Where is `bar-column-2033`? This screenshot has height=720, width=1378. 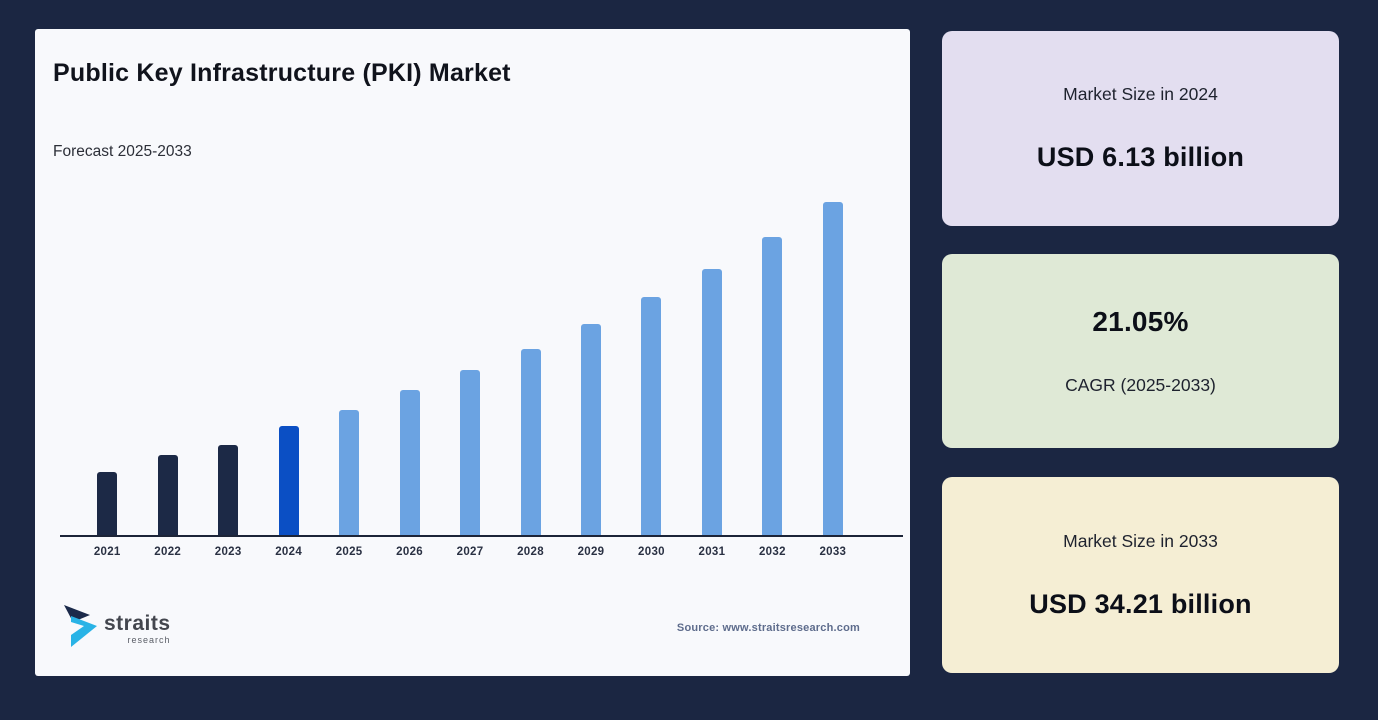 bar-column-2033 is located at coordinates (833, 368).